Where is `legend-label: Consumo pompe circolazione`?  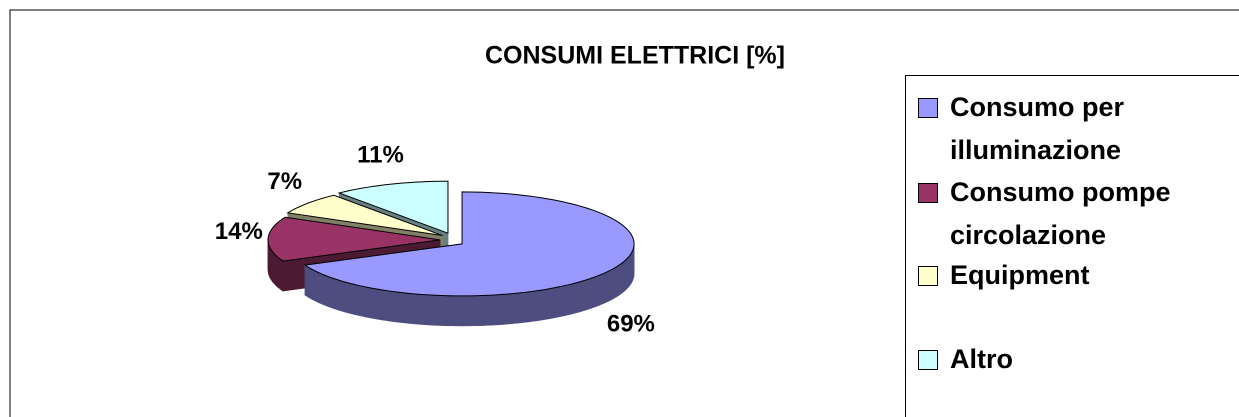 legend-label: Consumo pompe circolazione is located at coordinates (1060, 213).